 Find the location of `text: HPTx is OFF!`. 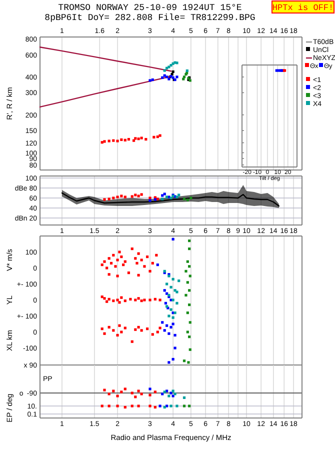

text: HPTx is OFF! is located at coordinates (303, 8).